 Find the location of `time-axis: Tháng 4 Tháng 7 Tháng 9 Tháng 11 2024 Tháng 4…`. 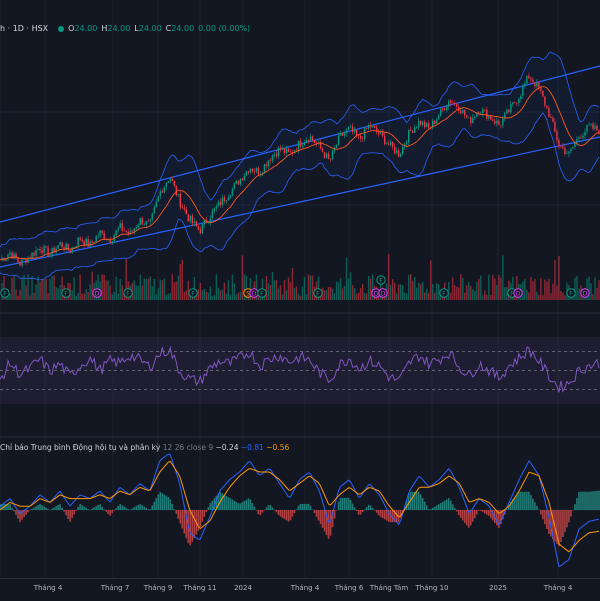

time-axis: Tháng 4 Tháng 7 Tháng 9 Tháng 11 2024 Tháng 4… is located at coordinates (300, 589).